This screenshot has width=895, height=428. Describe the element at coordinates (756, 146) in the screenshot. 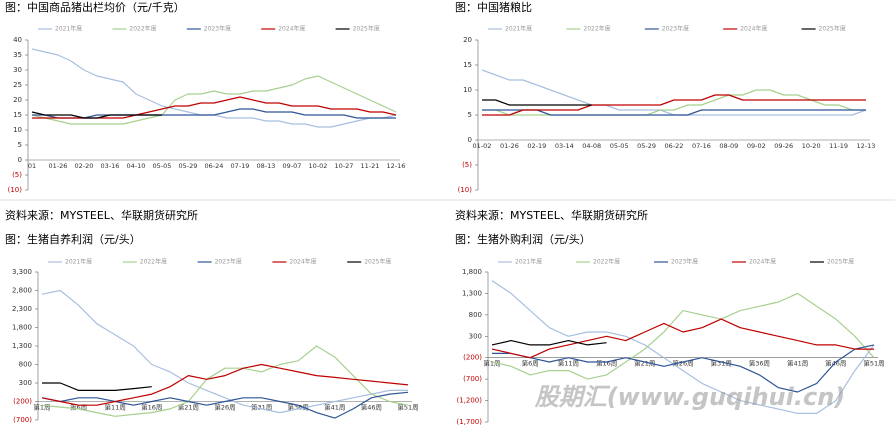

I see `x-tick-label: 09-02` at that location.